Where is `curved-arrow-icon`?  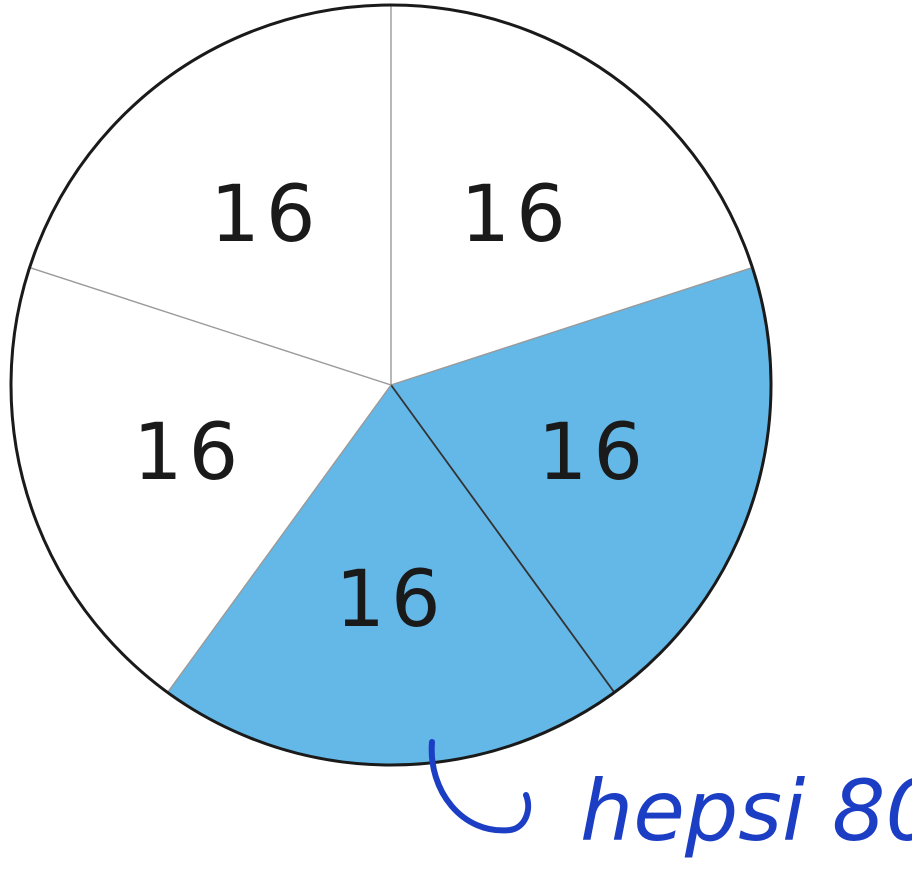 curved-arrow-icon is located at coordinates (480, 786).